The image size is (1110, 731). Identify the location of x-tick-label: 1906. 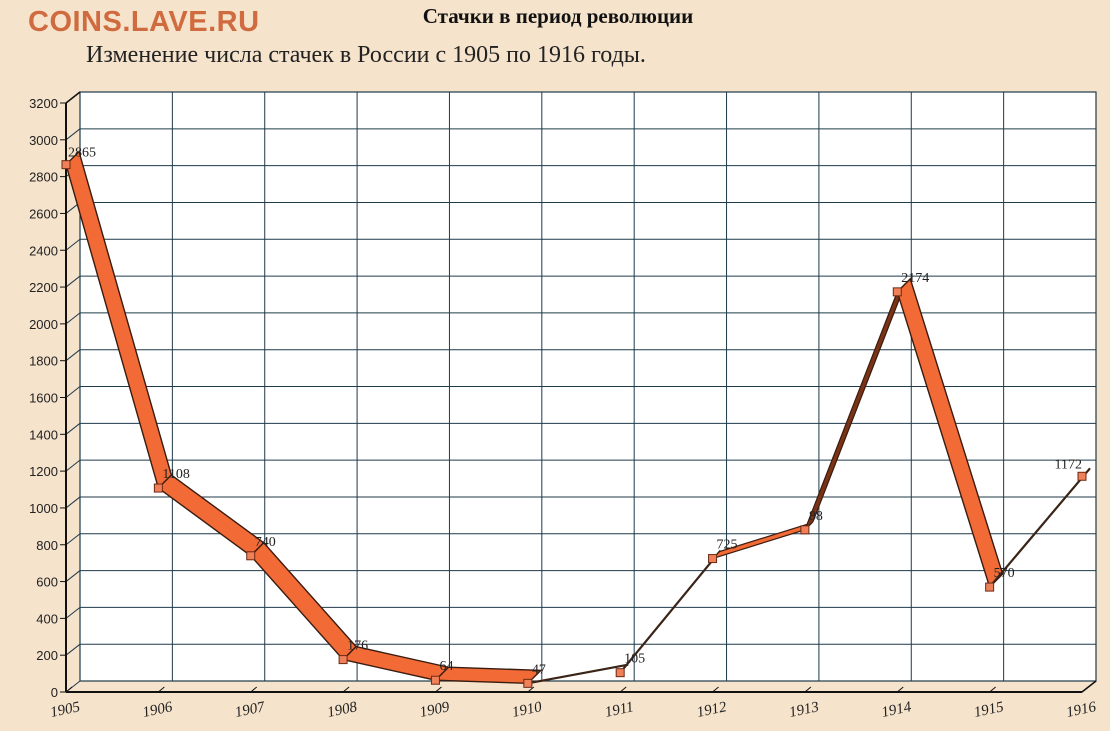
(157, 710).